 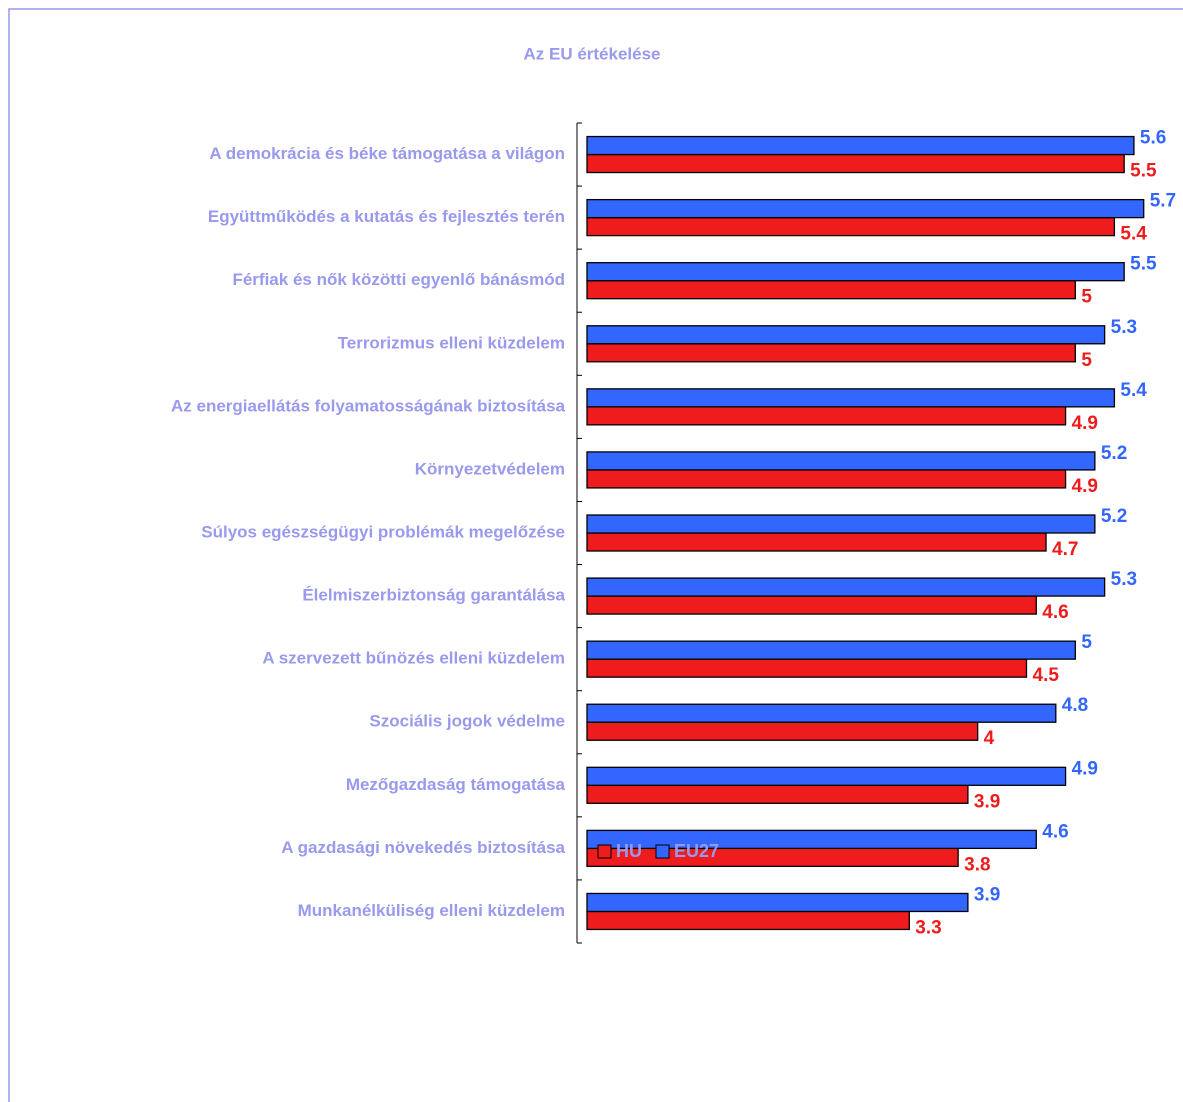 I want to click on data-label: 3.3, so click(x=928, y=927).